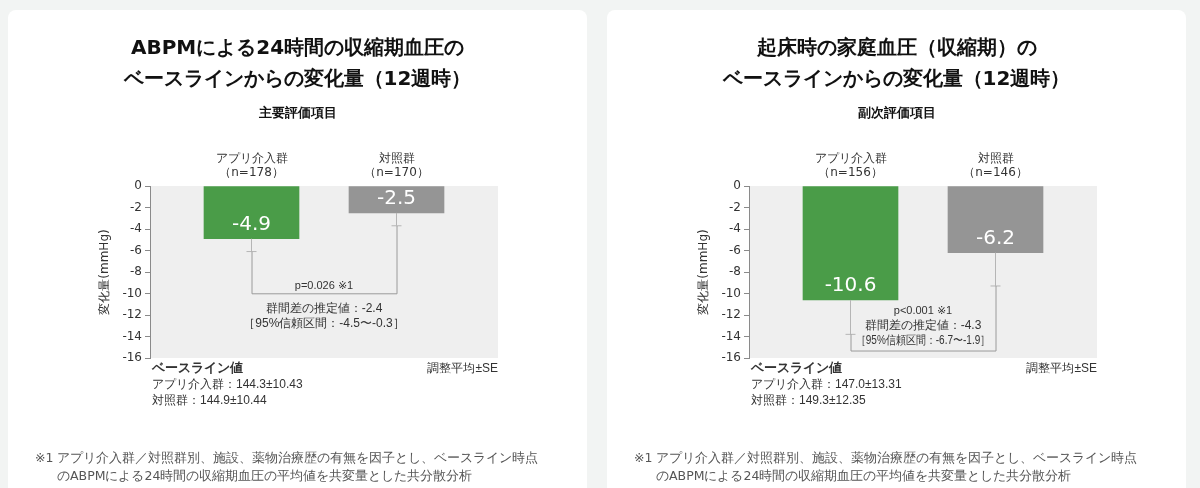 The image size is (1200, 488). What do you see at coordinates (227, 384) in the screenshot?
I see `text: アプリ介入群：144.3±10.43` at bounding box center [227, 384].